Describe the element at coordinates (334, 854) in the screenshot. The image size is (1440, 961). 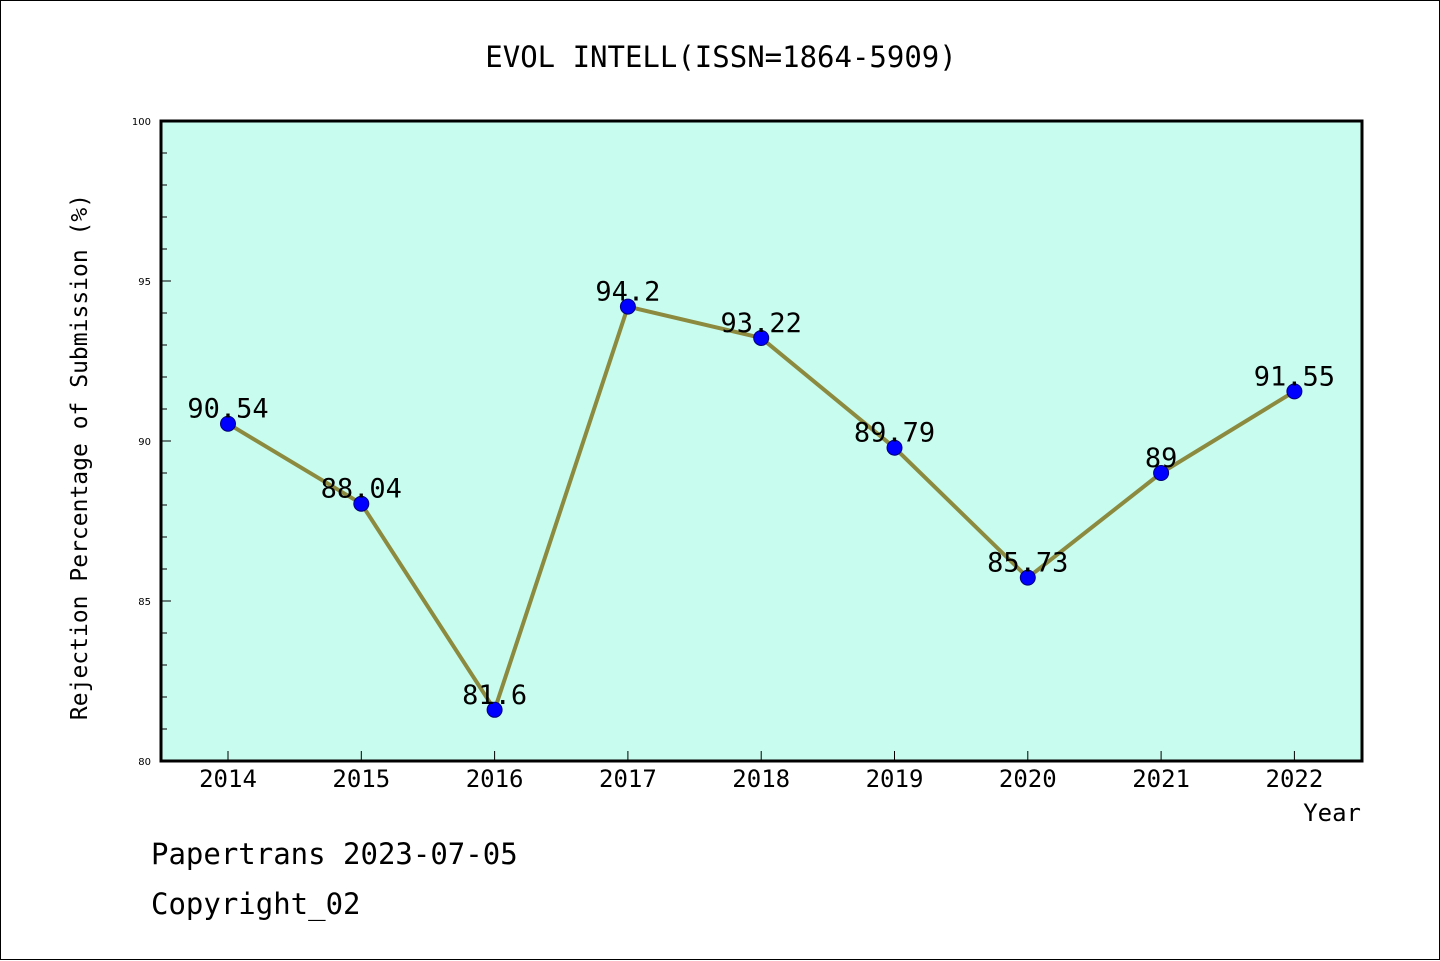
I see `footer-date: Papertrans 2023-07-05` at that location.